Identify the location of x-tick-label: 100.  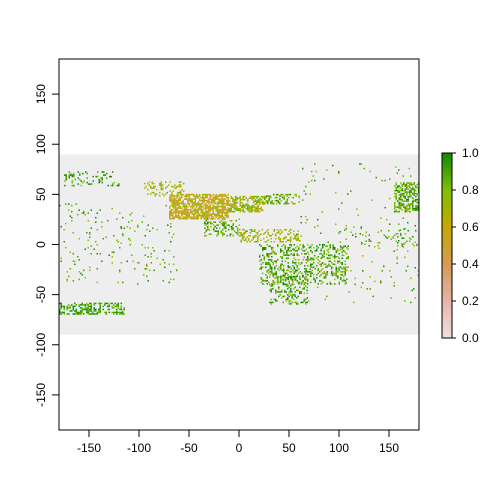
(339, 448).